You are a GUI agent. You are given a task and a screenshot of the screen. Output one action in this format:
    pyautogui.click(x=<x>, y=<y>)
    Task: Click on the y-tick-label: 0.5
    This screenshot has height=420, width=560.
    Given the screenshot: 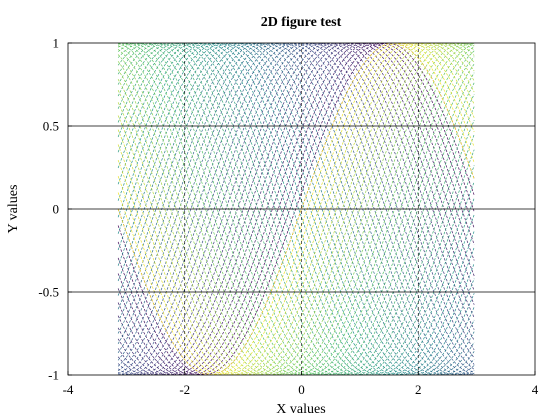 What is the action you would take?
    pyautogui.click(x=51, y=126)
    